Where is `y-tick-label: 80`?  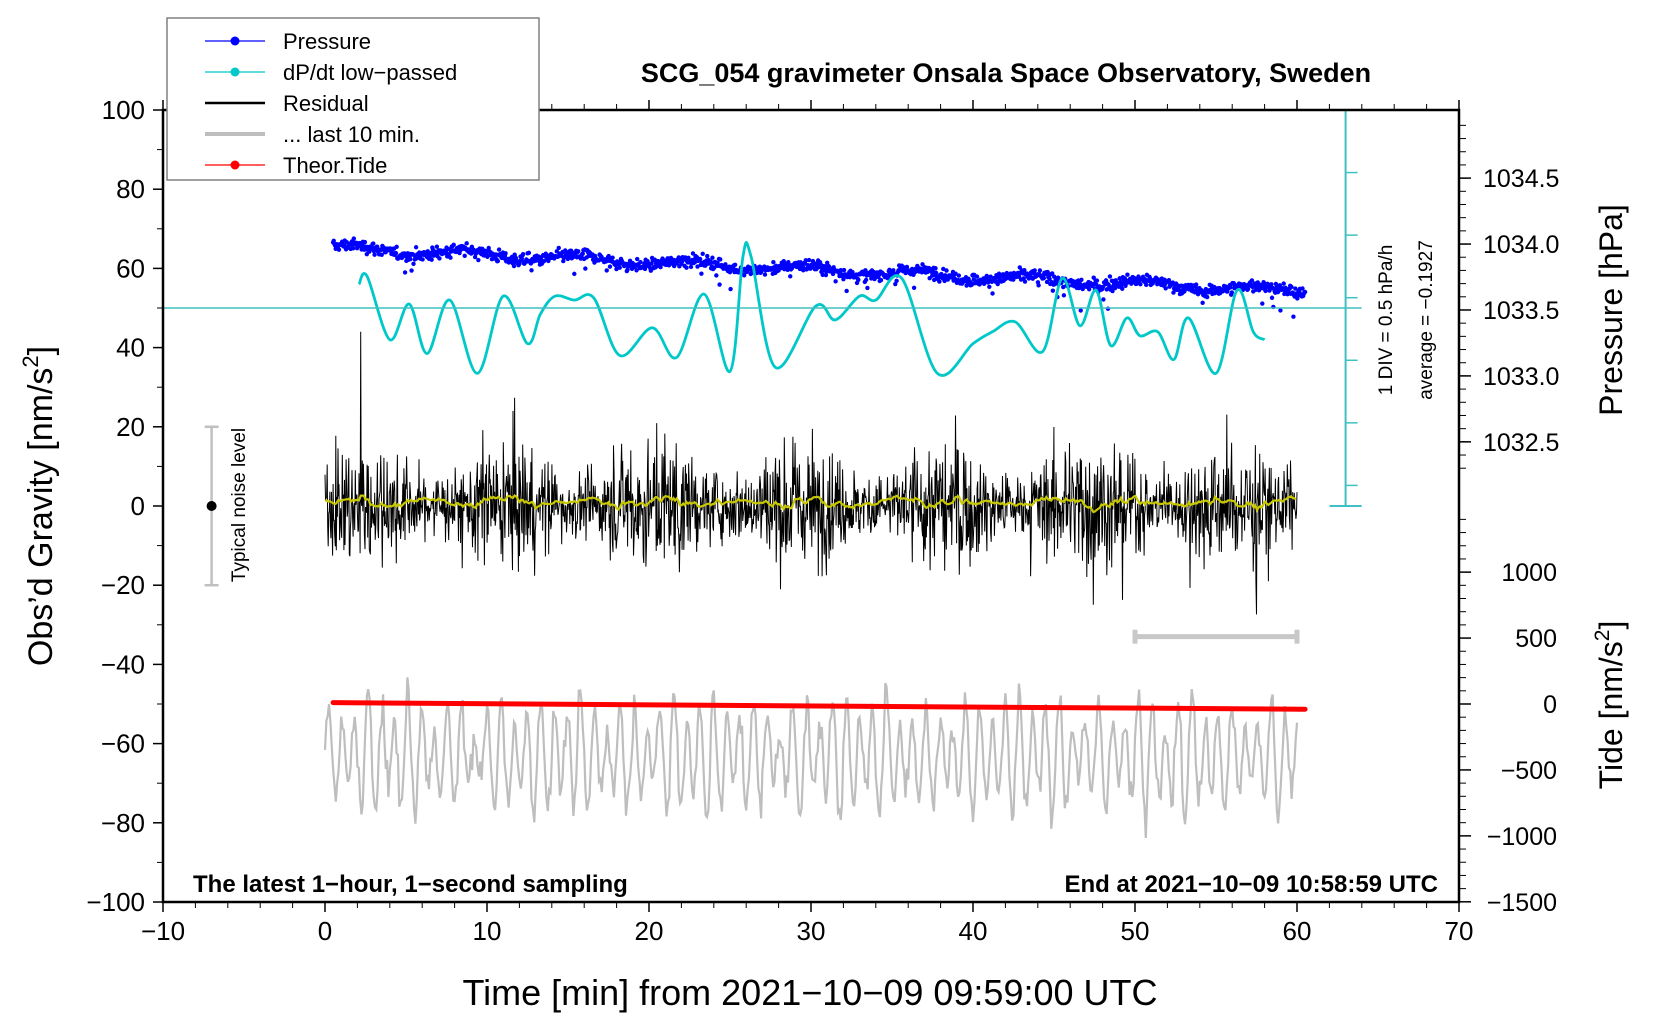
y-tick-label: 80 is located at coordinates (130, 189).